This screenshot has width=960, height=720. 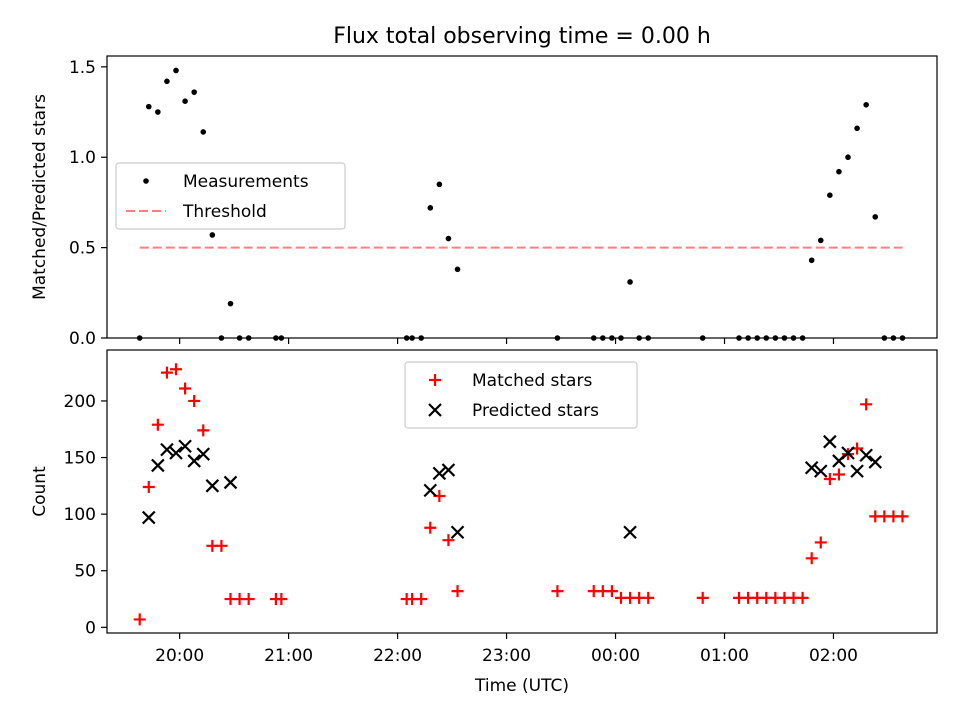 I want to click on legend-label: Measurements, so click(x=246, y=182).